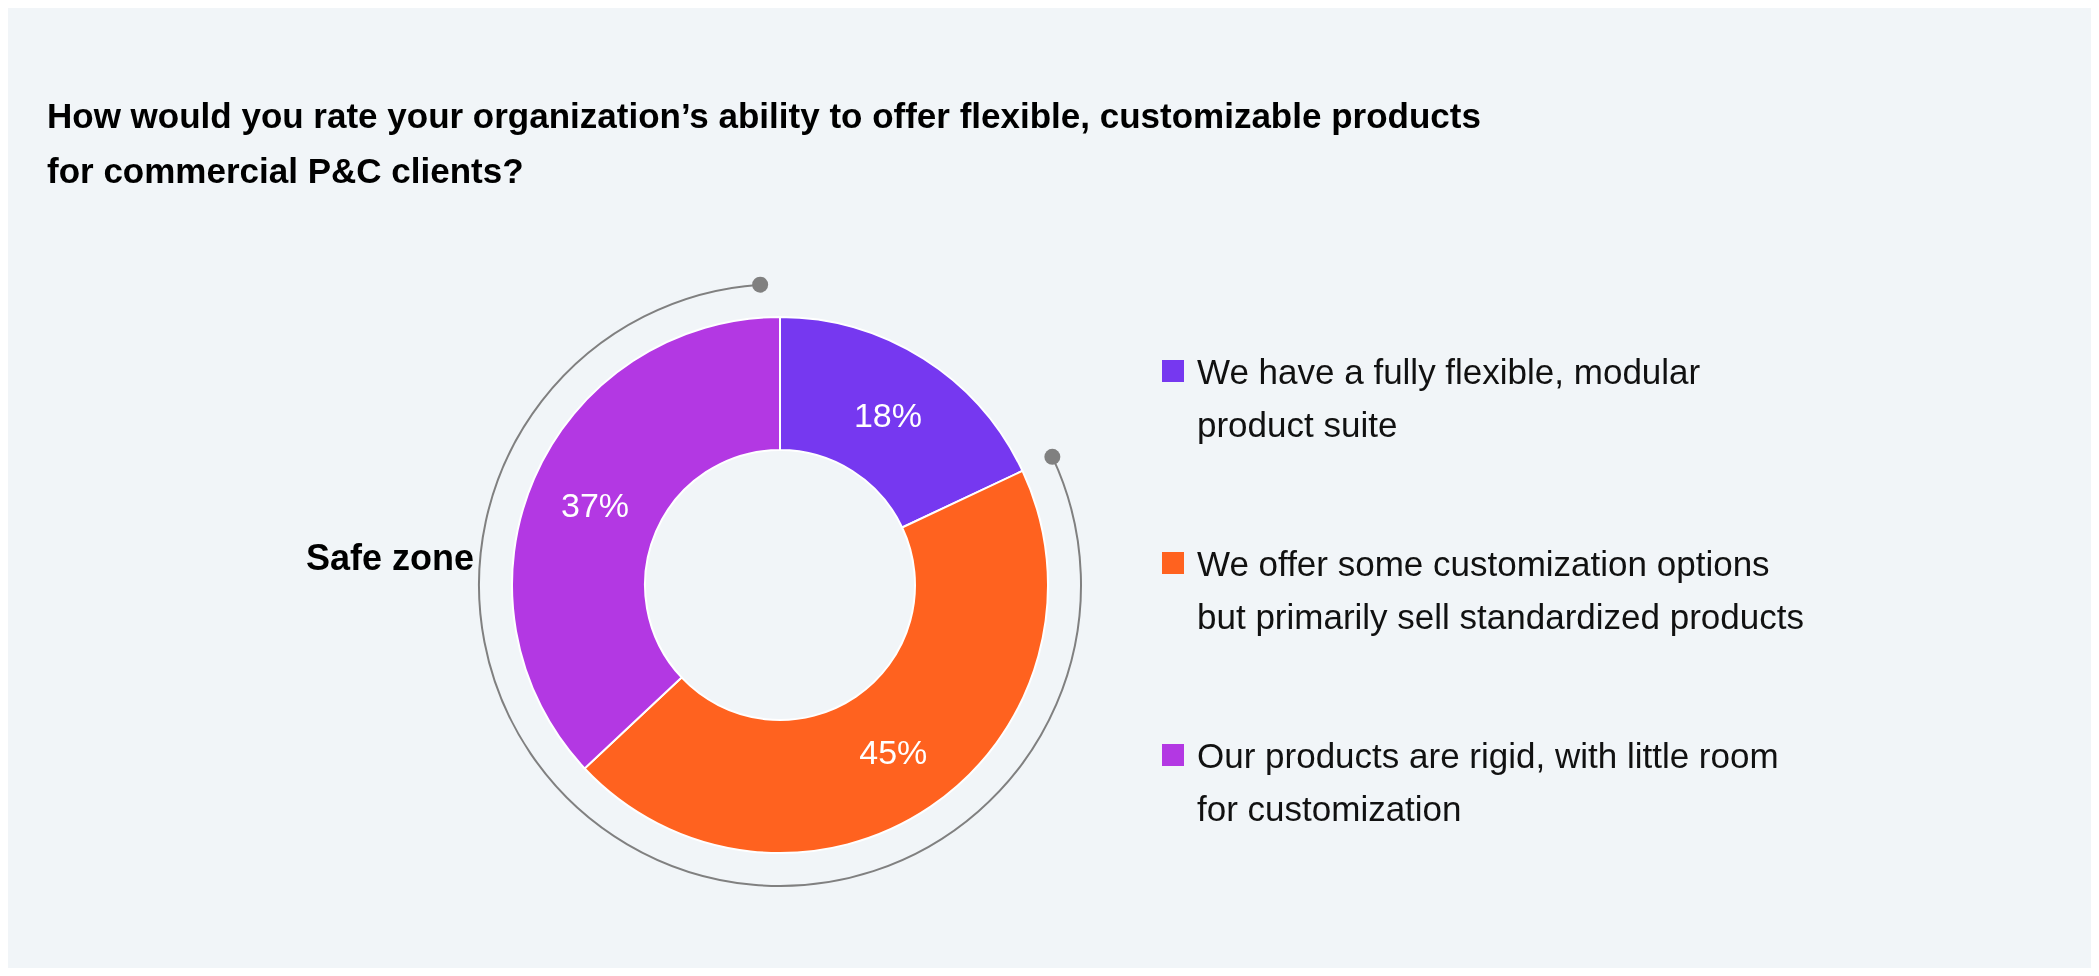 This screenshot has width=2099, height=976. What do you see at coordinates (1500, 590) in the screenshot?
I see `legend-label: We offer some customization options but primarily sell standardized products` at bounding box center [1500, 590].